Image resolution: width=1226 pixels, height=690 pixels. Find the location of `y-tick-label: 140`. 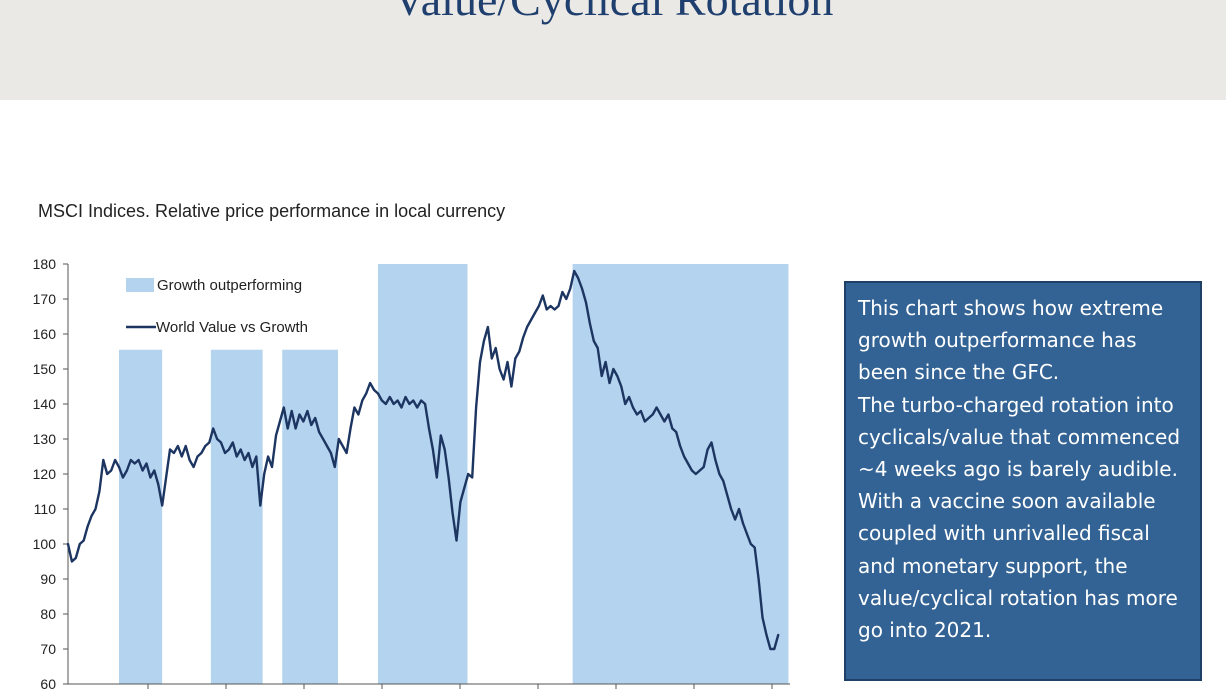

y-tick-label: 140 is located at coordinates (45, 404).